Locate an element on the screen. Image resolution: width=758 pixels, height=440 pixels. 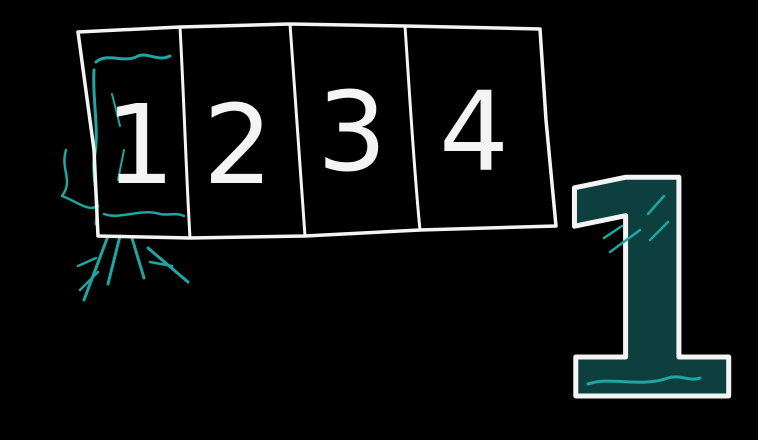
highlight-scribble is located at coordinates (125, 177).